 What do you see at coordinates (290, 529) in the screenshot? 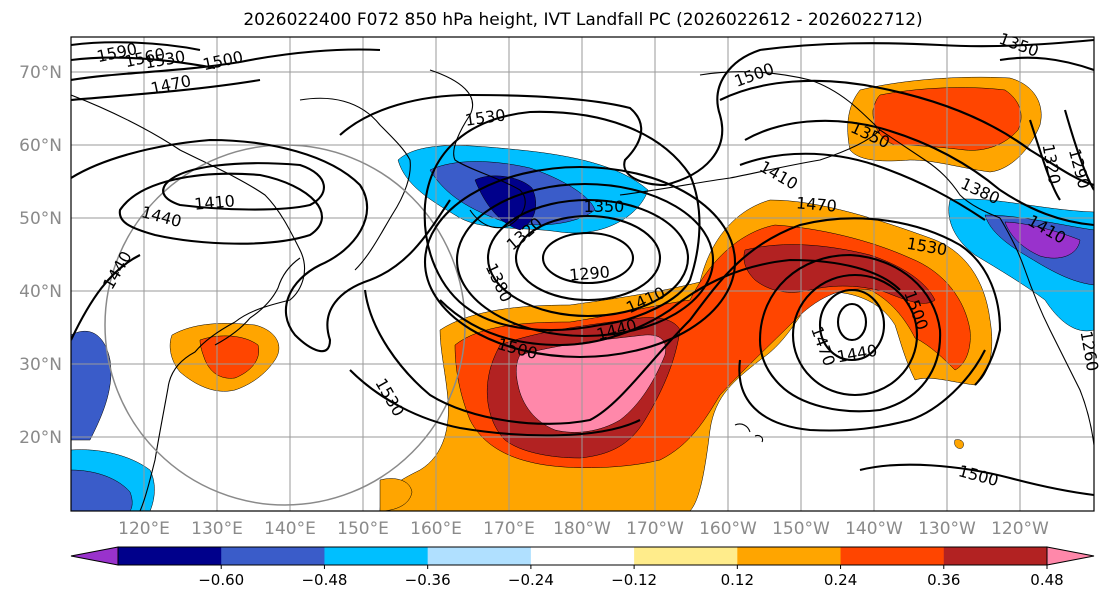
I see `lon-label: 140°E` at bounding box center [290, 529].